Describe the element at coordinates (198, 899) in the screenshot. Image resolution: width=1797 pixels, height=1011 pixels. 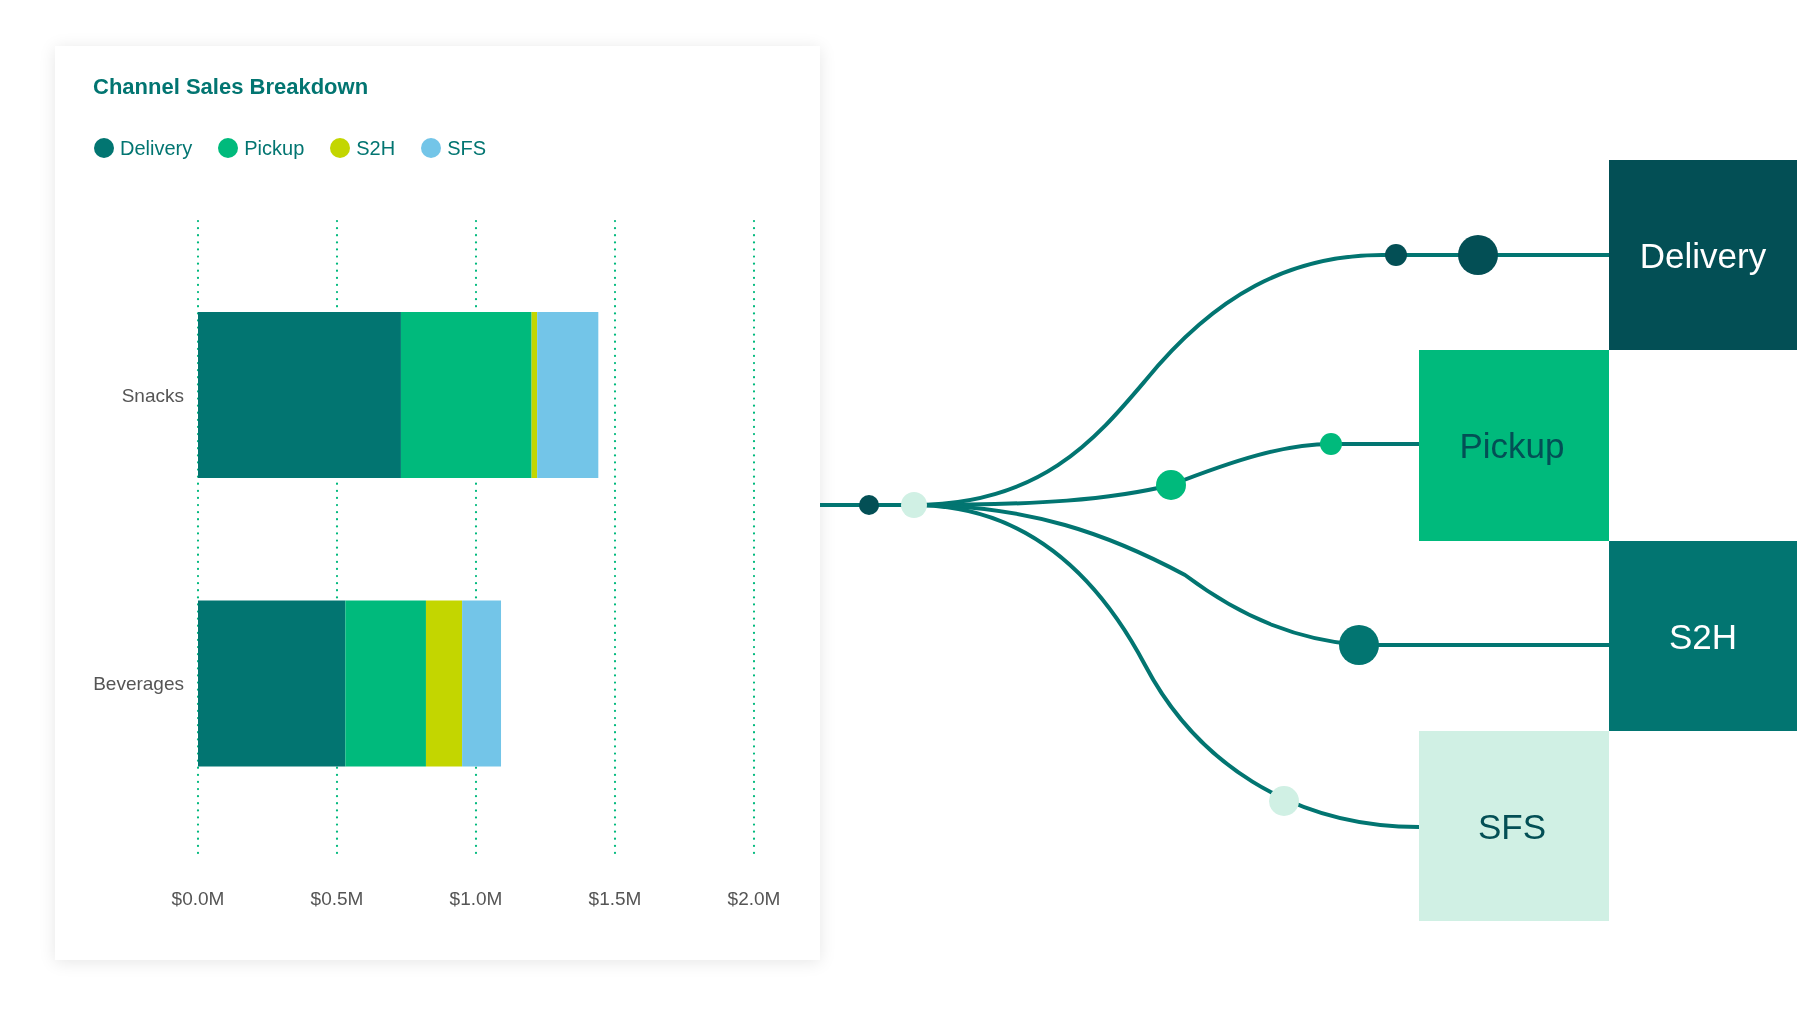
I see `x-tick-label: $0.0M` at that location.